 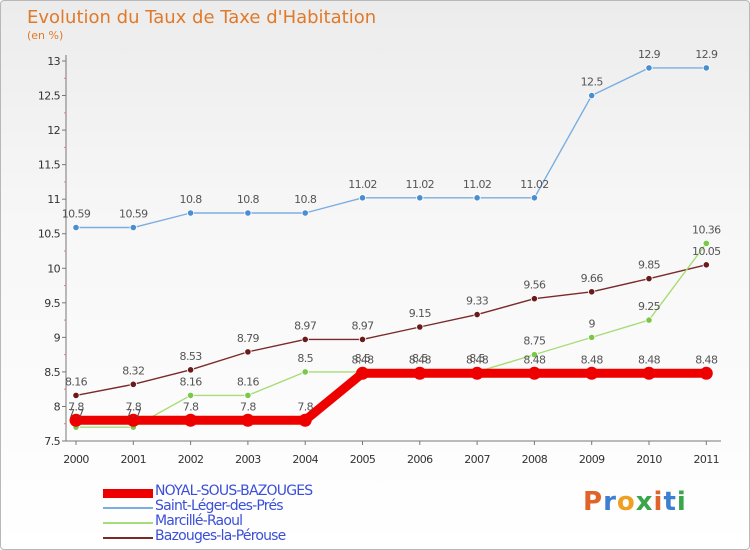 I want to click on proxiti-logo: Proxiti, so click(x=635, y=502).